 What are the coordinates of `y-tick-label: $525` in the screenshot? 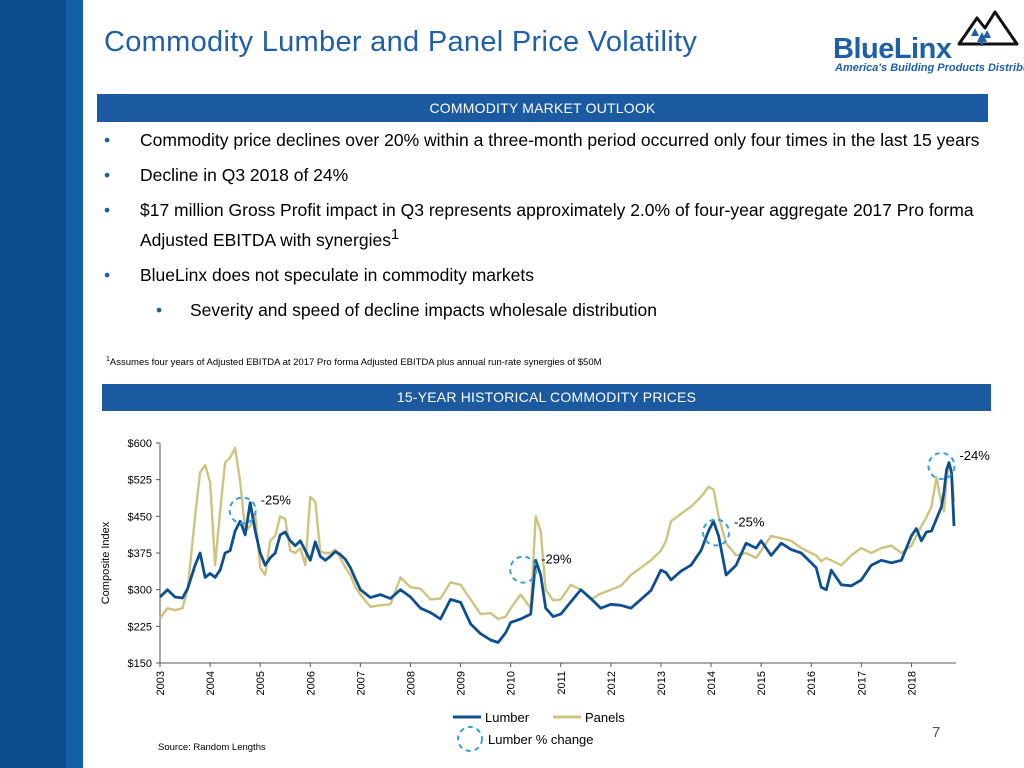 It's located at (140, 481).